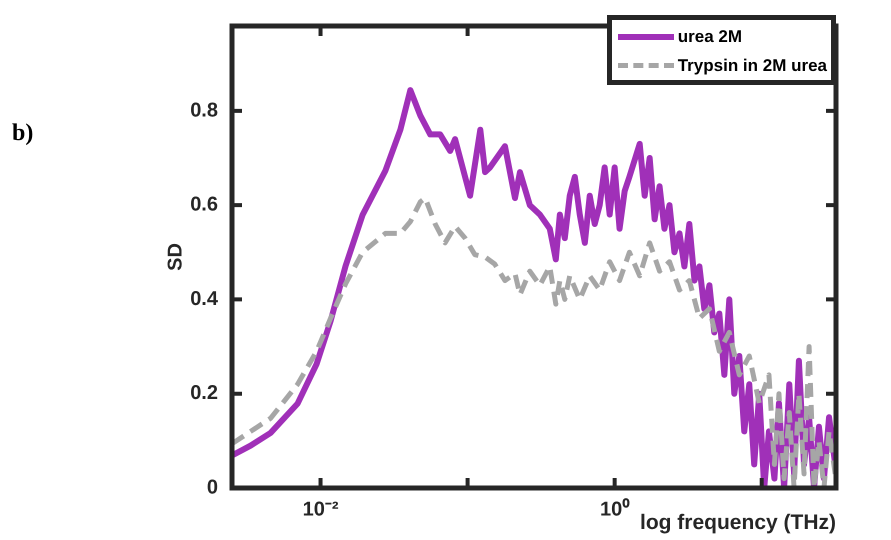 Image resolution: width=891 pixels, height=540 pixels. What do you see at coordinates (710, 36) in the screenshot?
I see `legend-label: urea 2M` at bounding box center [710, 36].